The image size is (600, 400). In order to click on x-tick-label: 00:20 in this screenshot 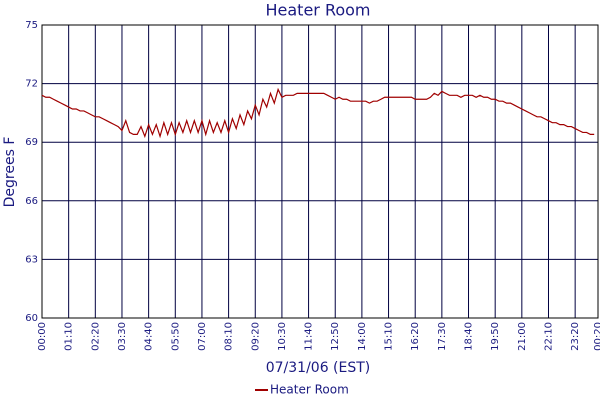, I will do `click(596, 336)`.